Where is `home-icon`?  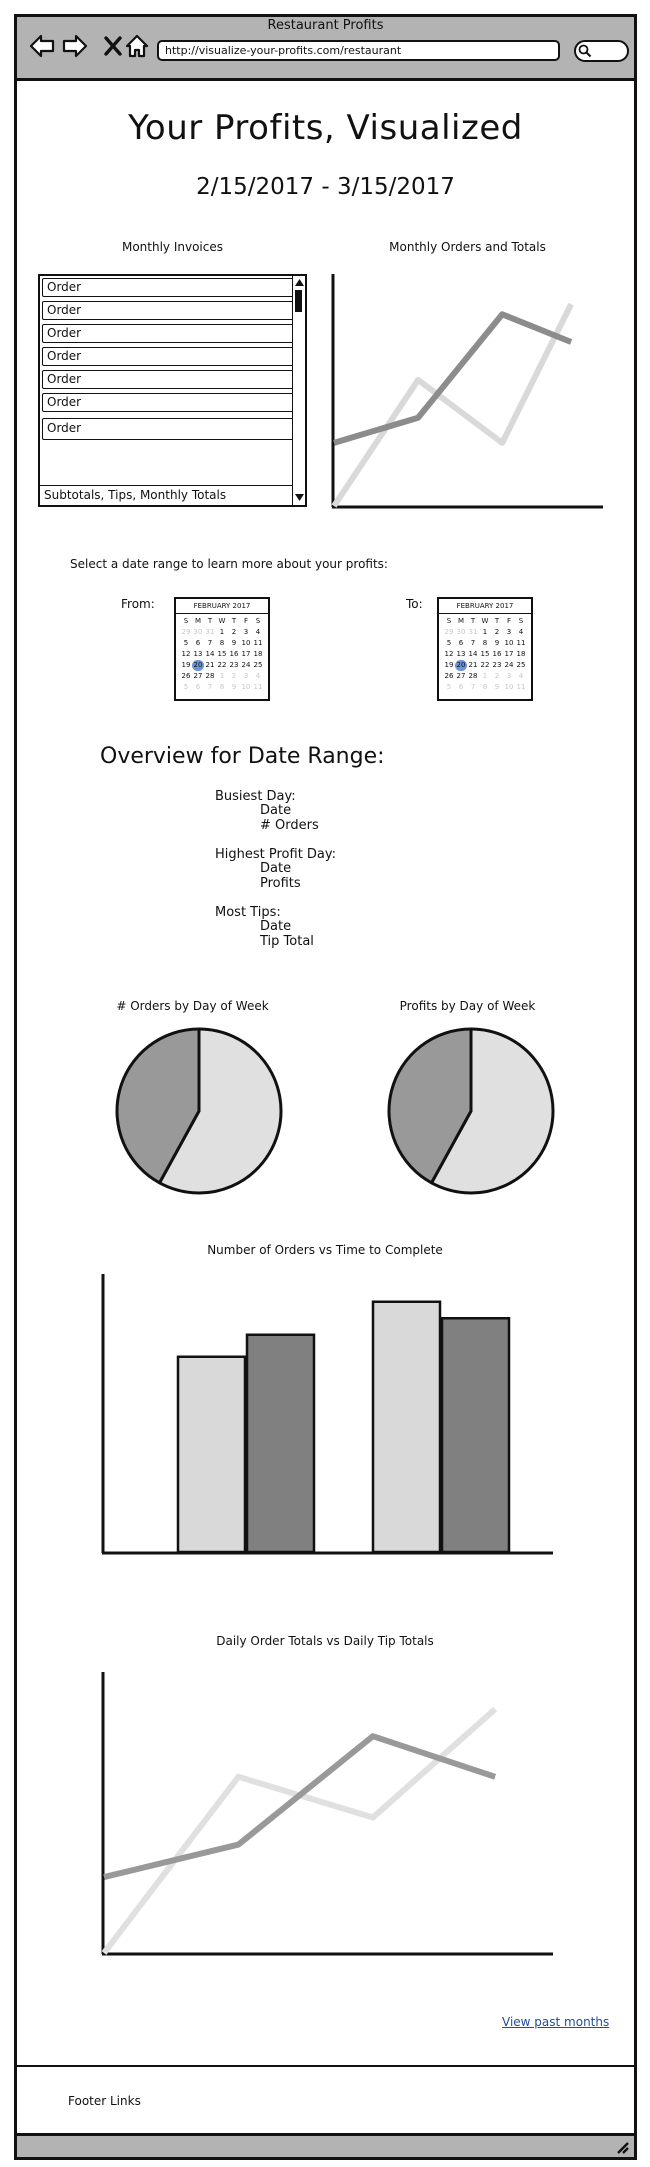
home-icon is located at coordinates (137, 46).